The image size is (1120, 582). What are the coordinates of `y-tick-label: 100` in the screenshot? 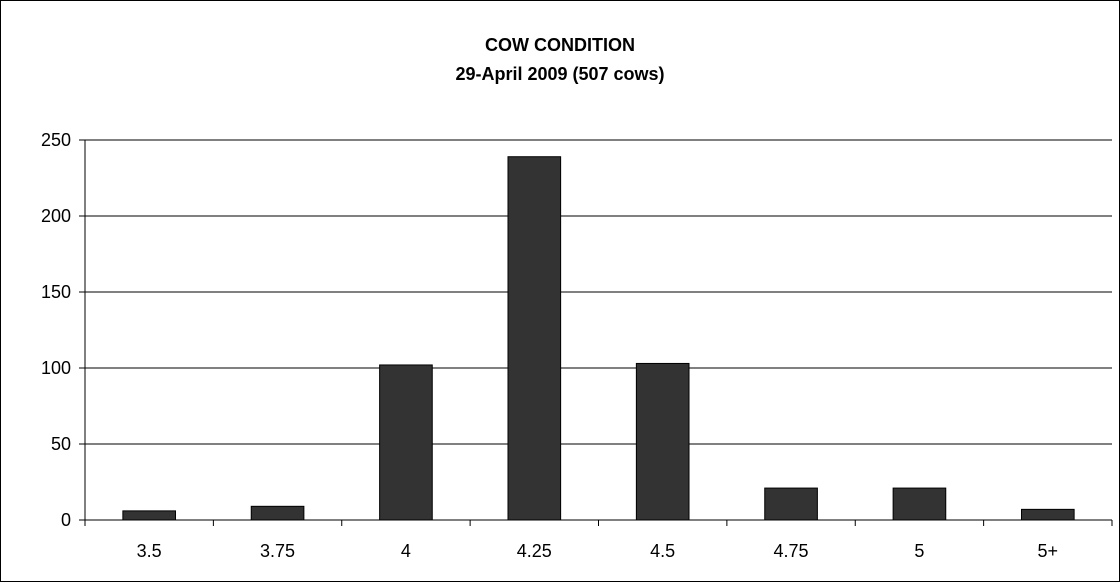 It's located at (56, 368).